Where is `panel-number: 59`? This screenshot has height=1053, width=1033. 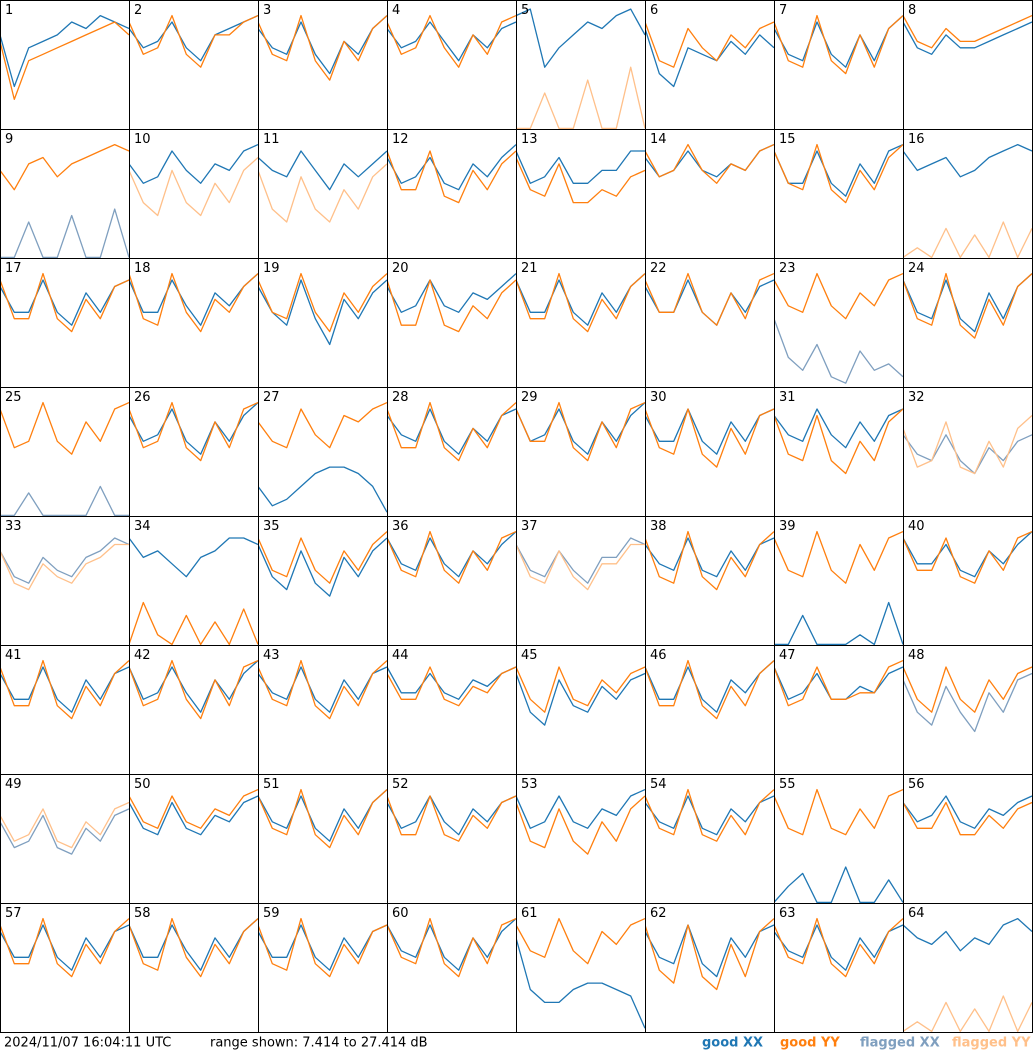 panel-number: 59 is located at coordinates (271, 913).